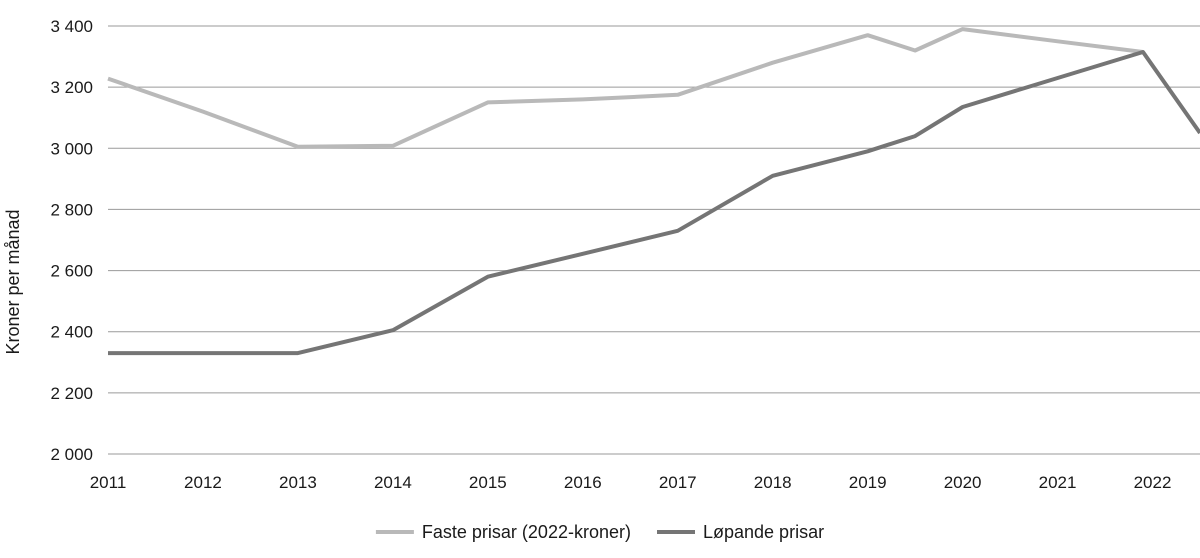  I want to click on x-tick-label: 2011, so click(108, 482).